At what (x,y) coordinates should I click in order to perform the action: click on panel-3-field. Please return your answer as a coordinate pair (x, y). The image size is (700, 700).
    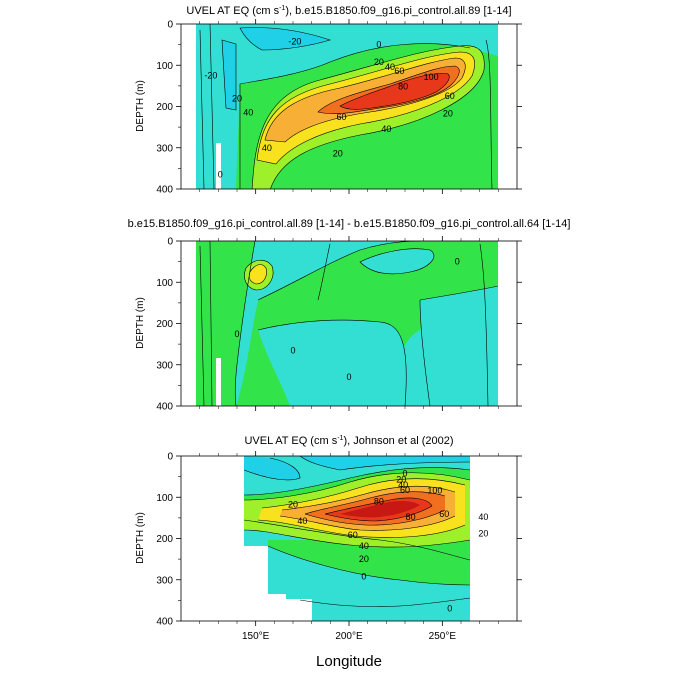
    Looking at the image, I should click on (349, 538).